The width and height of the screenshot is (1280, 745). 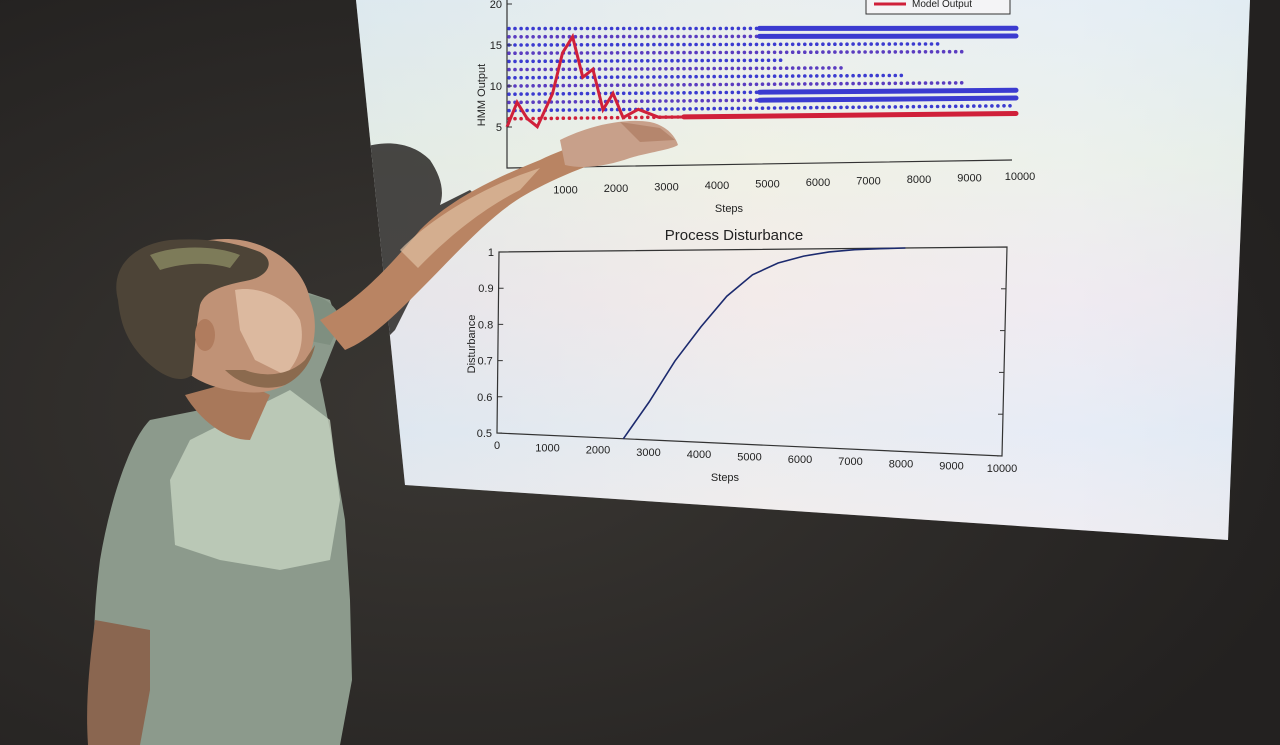 What do you see at coordinates (547, 448) in the screenshot?
I see `x-tick-label: 1000` at bounding box center [547, 448].